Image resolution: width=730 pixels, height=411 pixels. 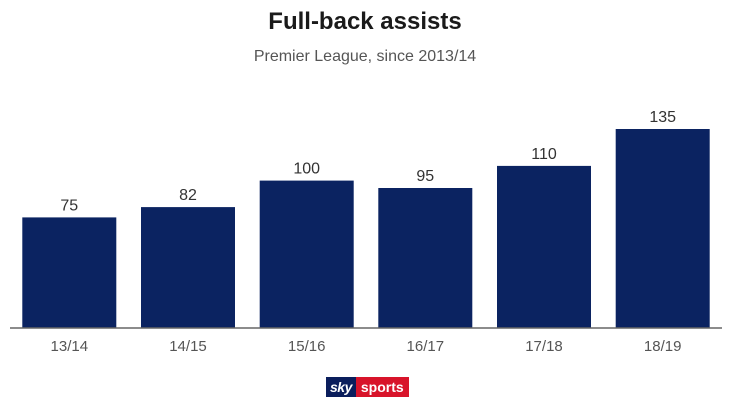 What do you see at coordinates (662, 117) in the screenshot?
I see `data-label: 135` at bounding box center [662, 117].